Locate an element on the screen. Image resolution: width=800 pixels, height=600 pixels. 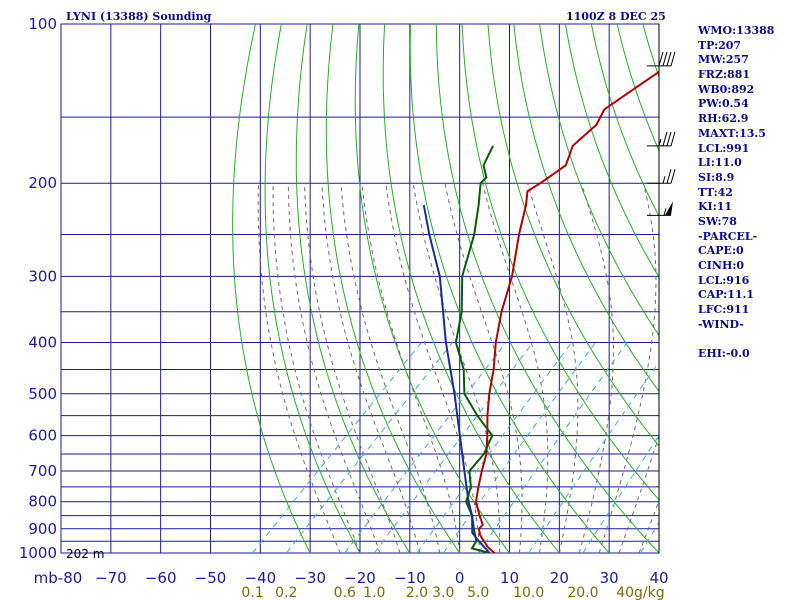
stability-index-item: WMO:13388 is located at coordinates (736, 30).